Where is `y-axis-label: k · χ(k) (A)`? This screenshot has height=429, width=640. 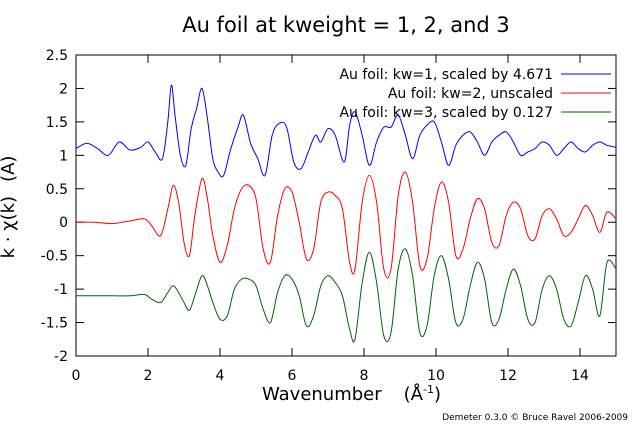
y-axis-label: k · χ(k) (A) is located at coordinates (9, 207).